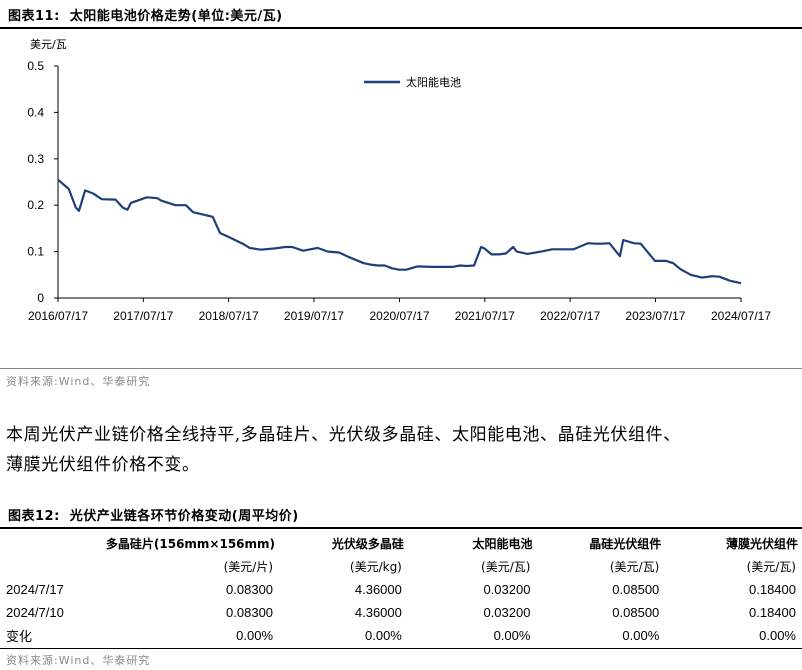  What do you see at coordinates (103, 465) in the screenshot?
I see `summary-line-2: 薄膜光伏组件价格不变。` at bounding box center [103, 465].